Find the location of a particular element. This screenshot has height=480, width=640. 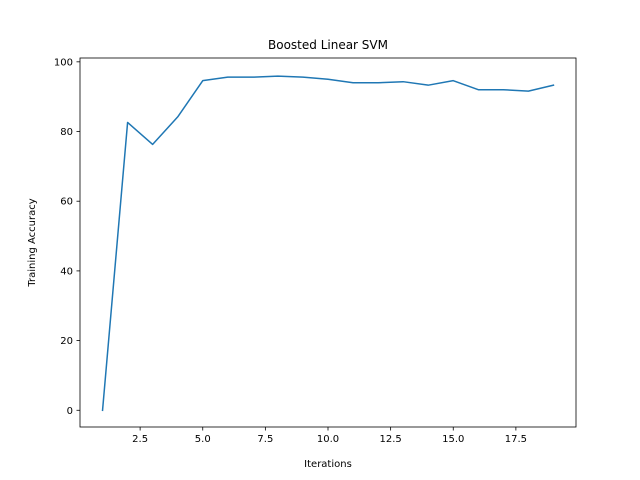

y-tick-label: 0 is located at coordinates (70, 411).